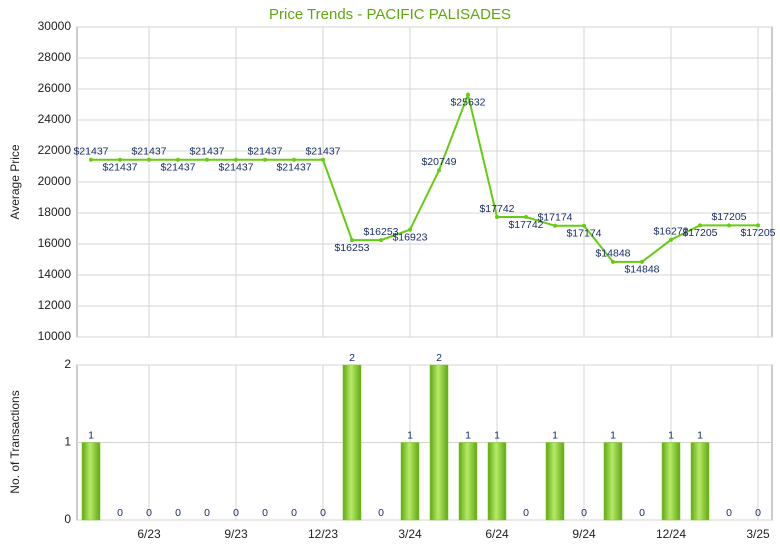 The image size is (780, 550). What do you see at coordinates (55, 305) in the screenshot?
I see `y-tick-label: 12000` at bounding box center [55, 305].